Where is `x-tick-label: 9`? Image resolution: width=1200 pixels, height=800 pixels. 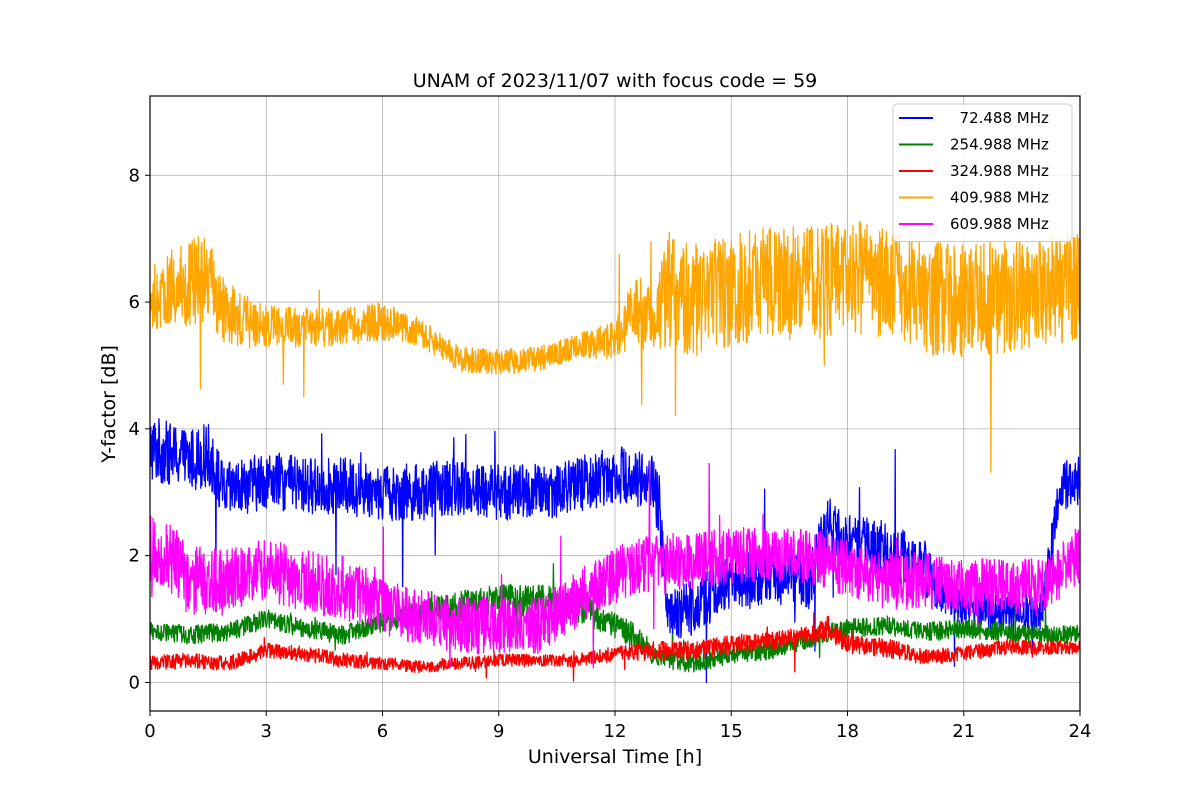 x-tick-label: 9 is located at coordinates (498, 731).